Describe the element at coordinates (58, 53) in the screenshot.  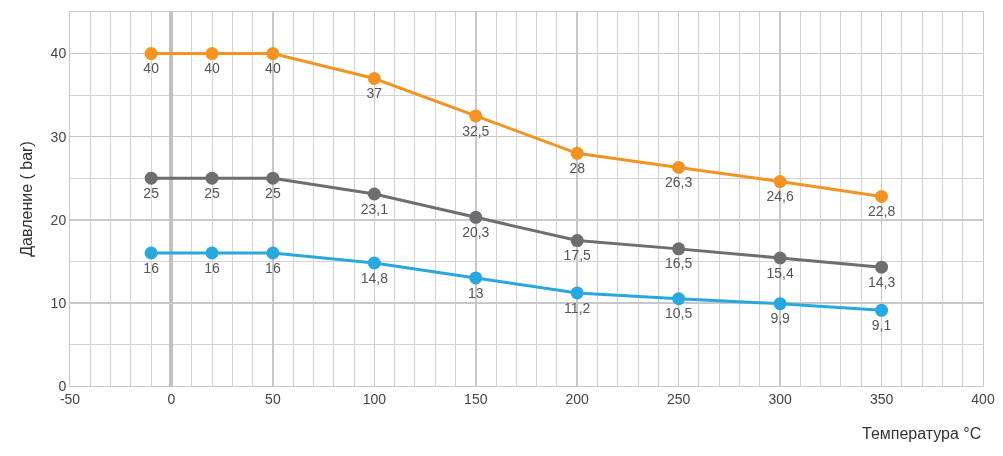
I see `y-tick-label: 40` at that location.